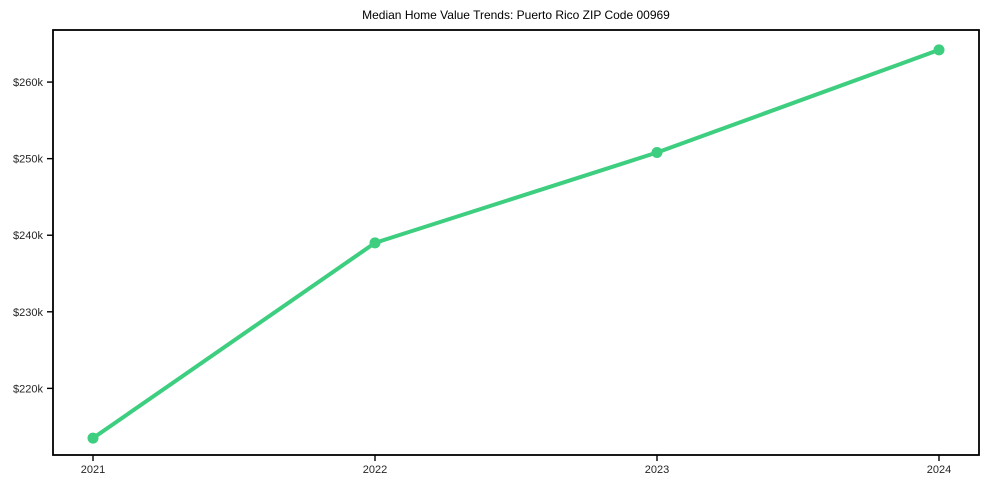  What do you see at coordinates (657, 470) in the screenshot?
I see `x-tick-label: 2023` at bounding box center [657, 470].